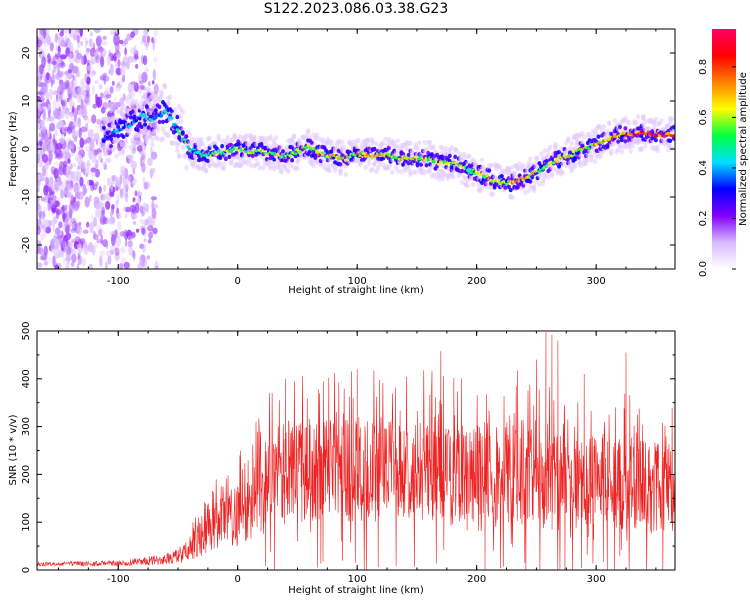 This screenshot has height=600, width=750. What do you see at coordinates (118, 281) in the screenshot?
I see `x-tick-label: -100` at bounding box center [118, 281].